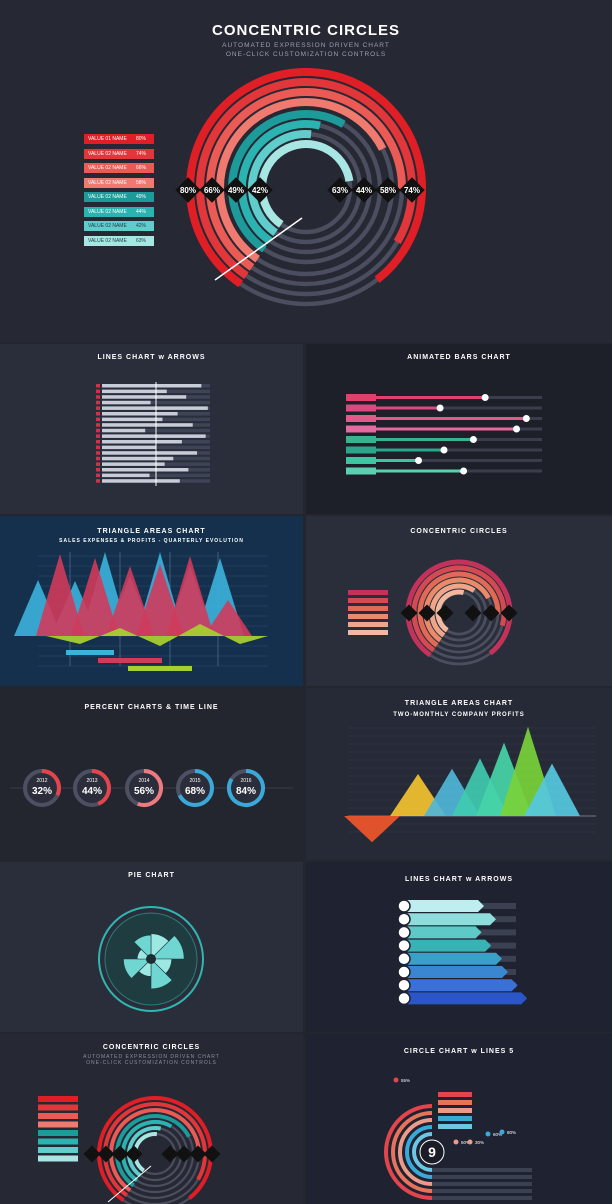  Describe the element at coordinates (306, 45) in the screenshot. I see `hero-subtitle-1: AUTOMATED EXPRESSION DRIVEN CHART` at that location.